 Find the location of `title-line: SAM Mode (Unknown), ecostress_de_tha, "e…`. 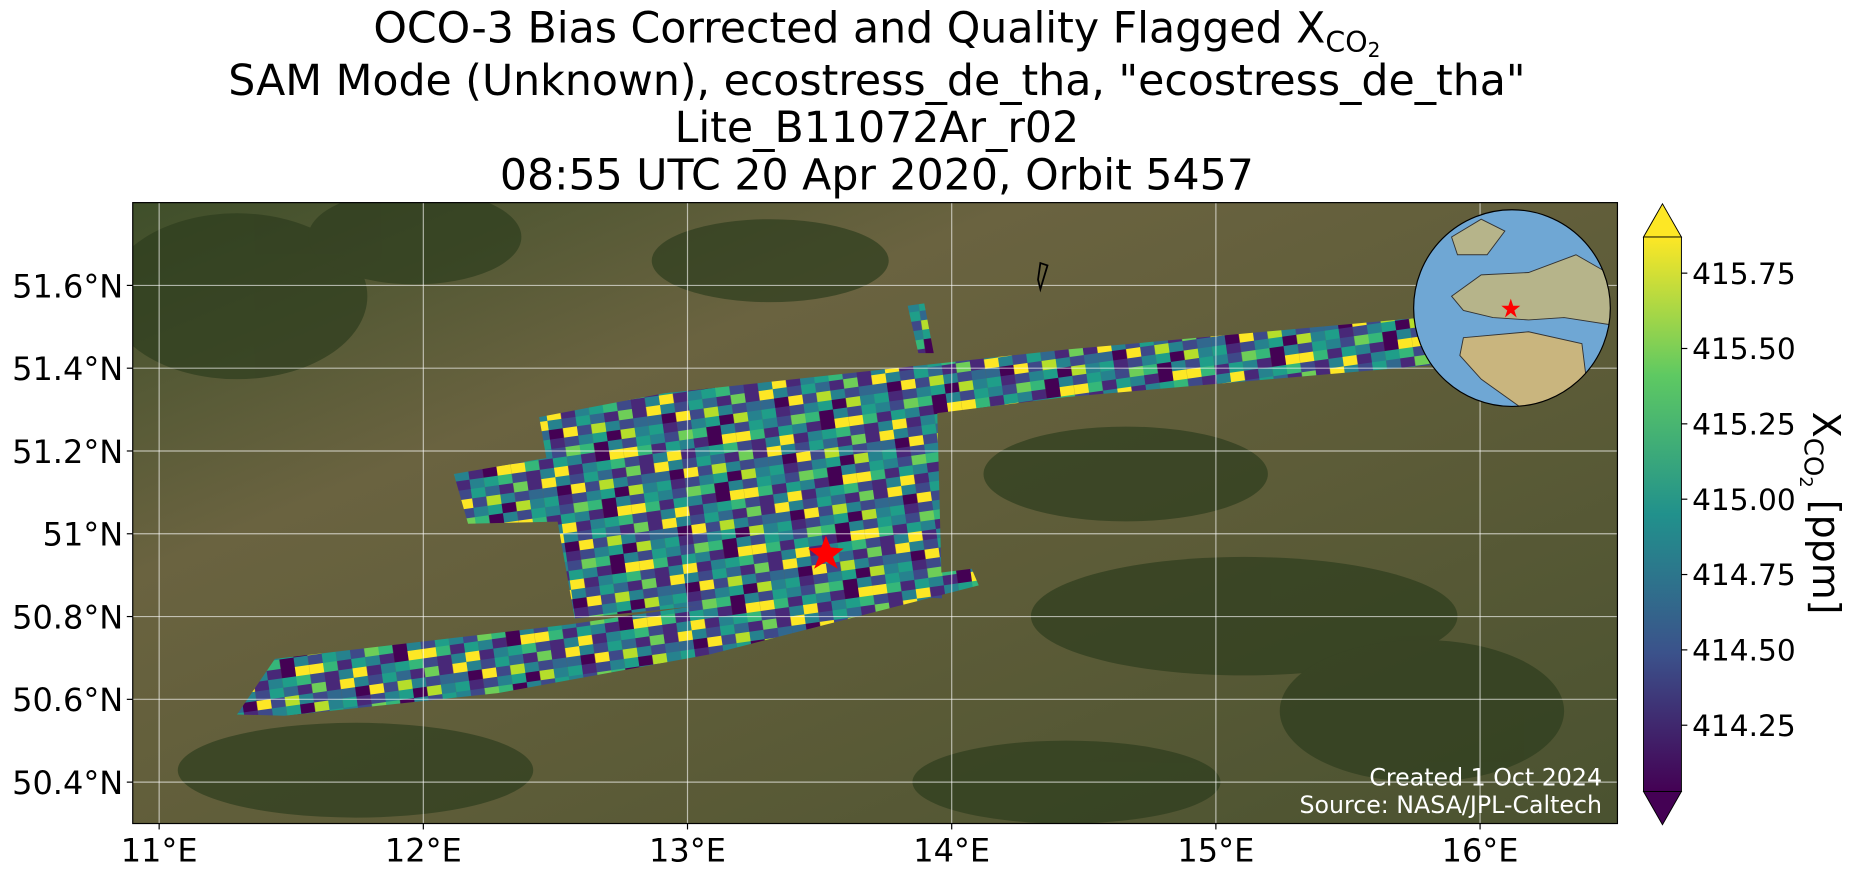

title-line: SAM Mode (Unknown), ecostress_de_tha, "e… is located at coordinates (876, 81).